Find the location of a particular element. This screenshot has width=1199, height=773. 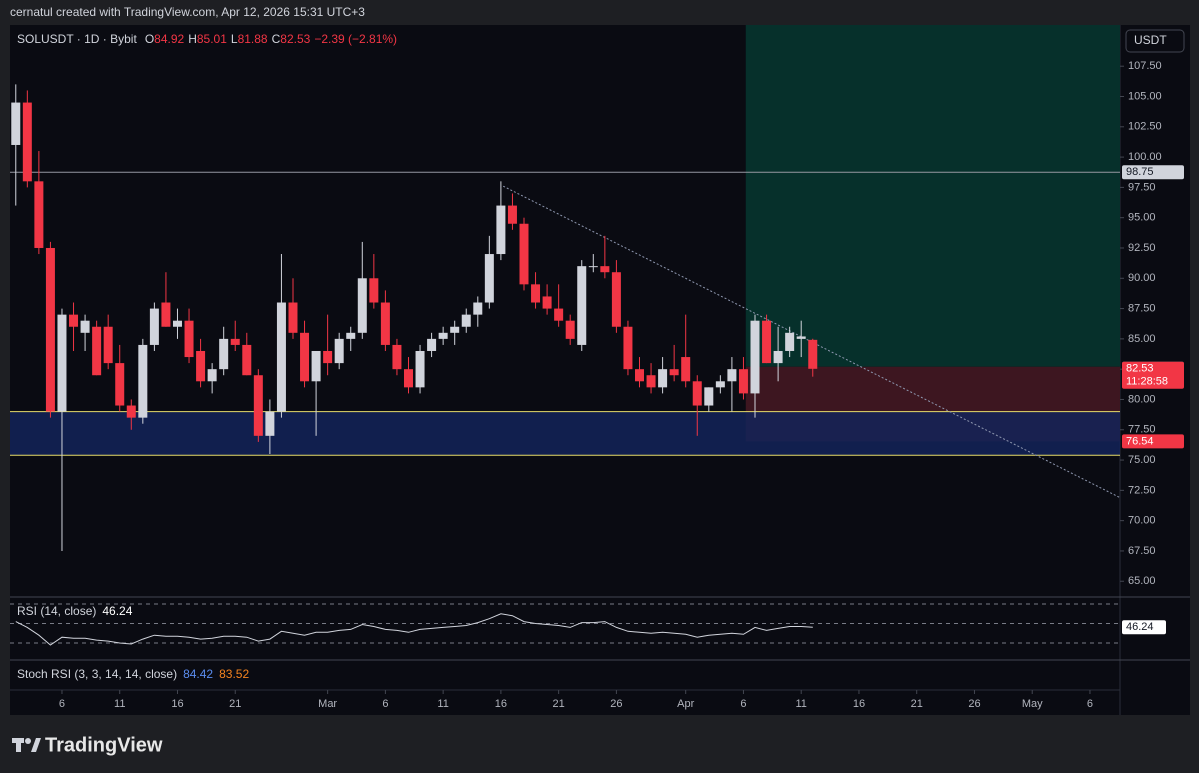

y-tick-label: 85.00 is located at coordinates (1142, 339).